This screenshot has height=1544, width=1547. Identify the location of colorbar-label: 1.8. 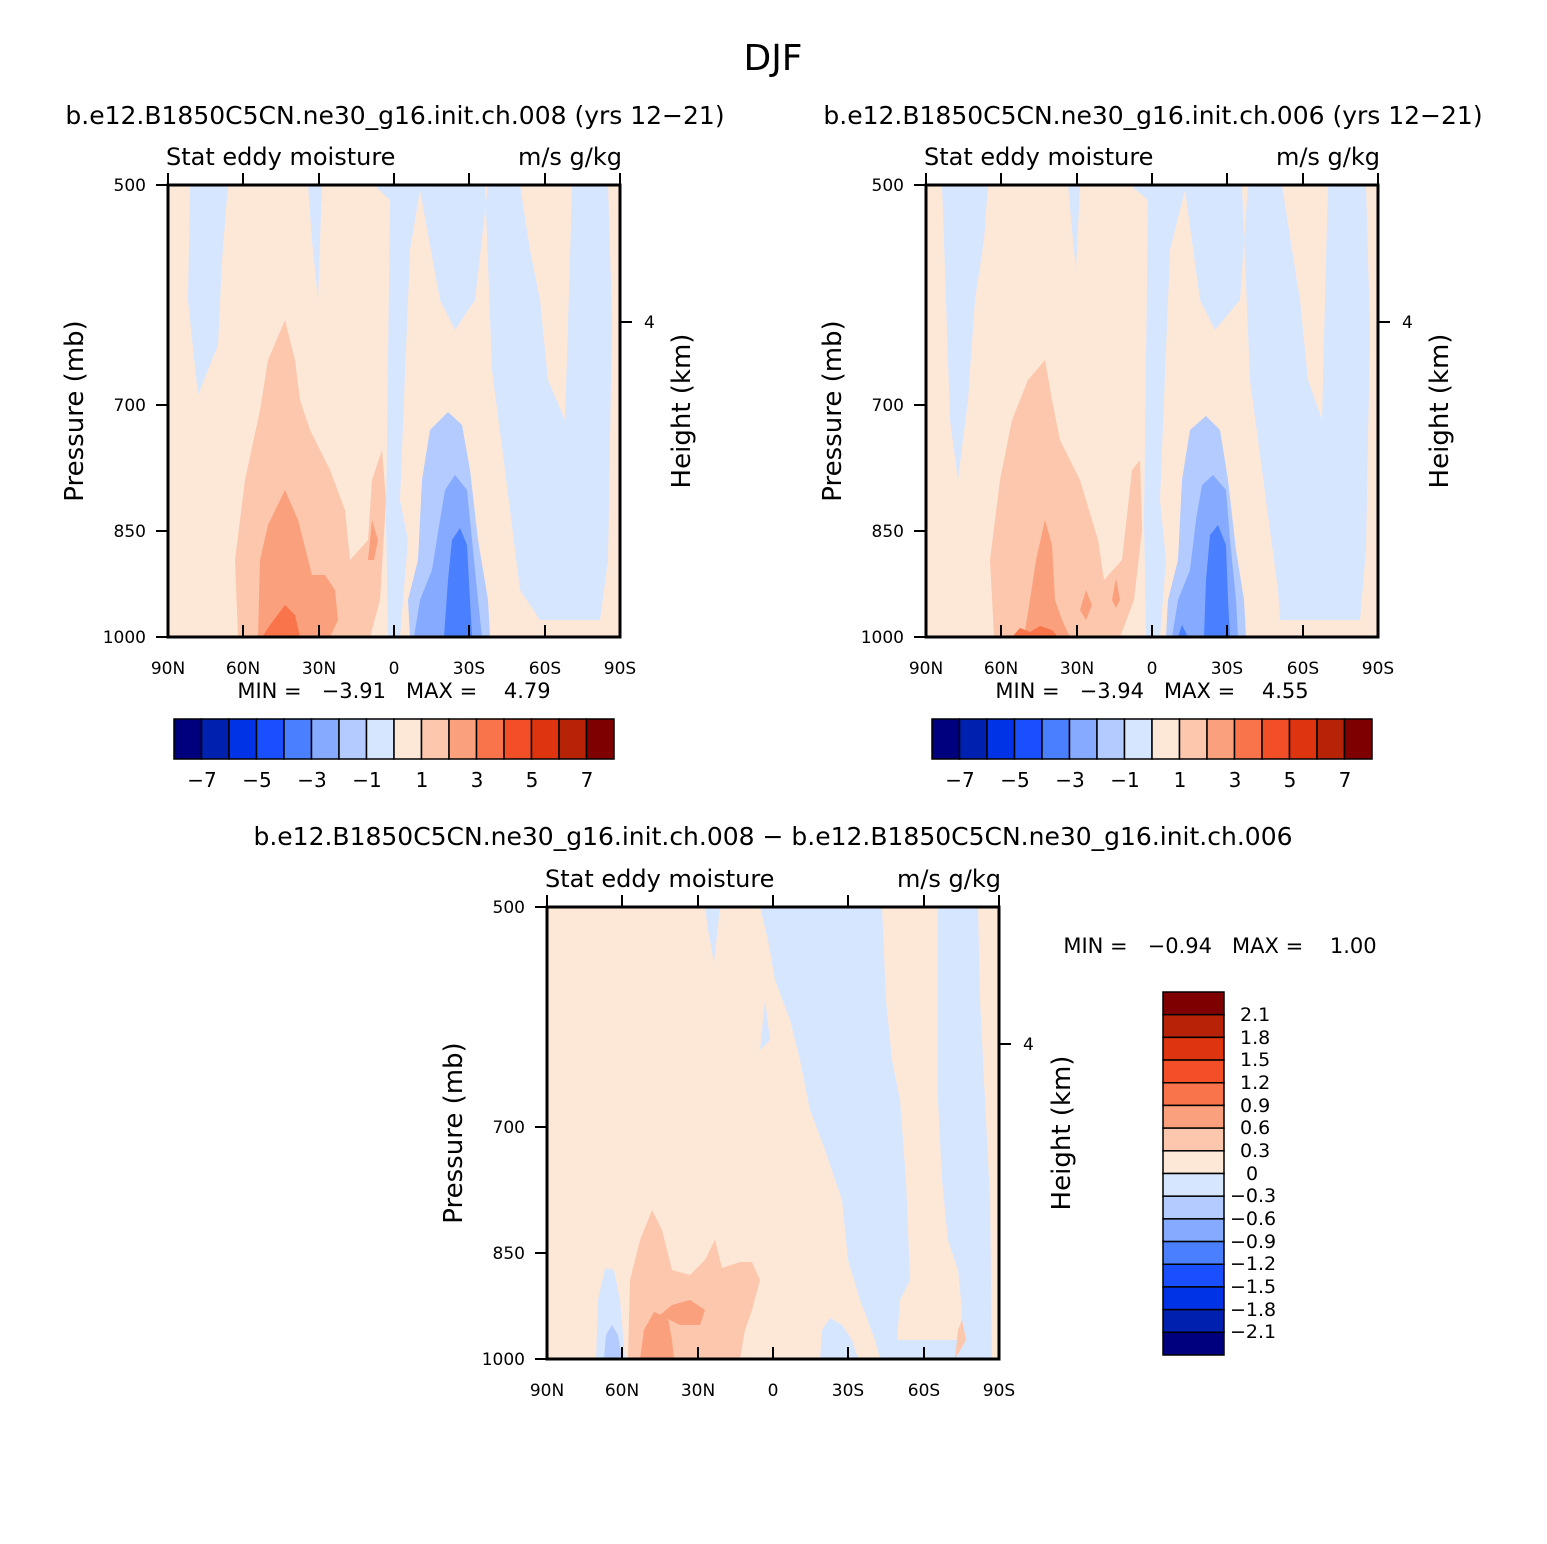
(1255, 1038).